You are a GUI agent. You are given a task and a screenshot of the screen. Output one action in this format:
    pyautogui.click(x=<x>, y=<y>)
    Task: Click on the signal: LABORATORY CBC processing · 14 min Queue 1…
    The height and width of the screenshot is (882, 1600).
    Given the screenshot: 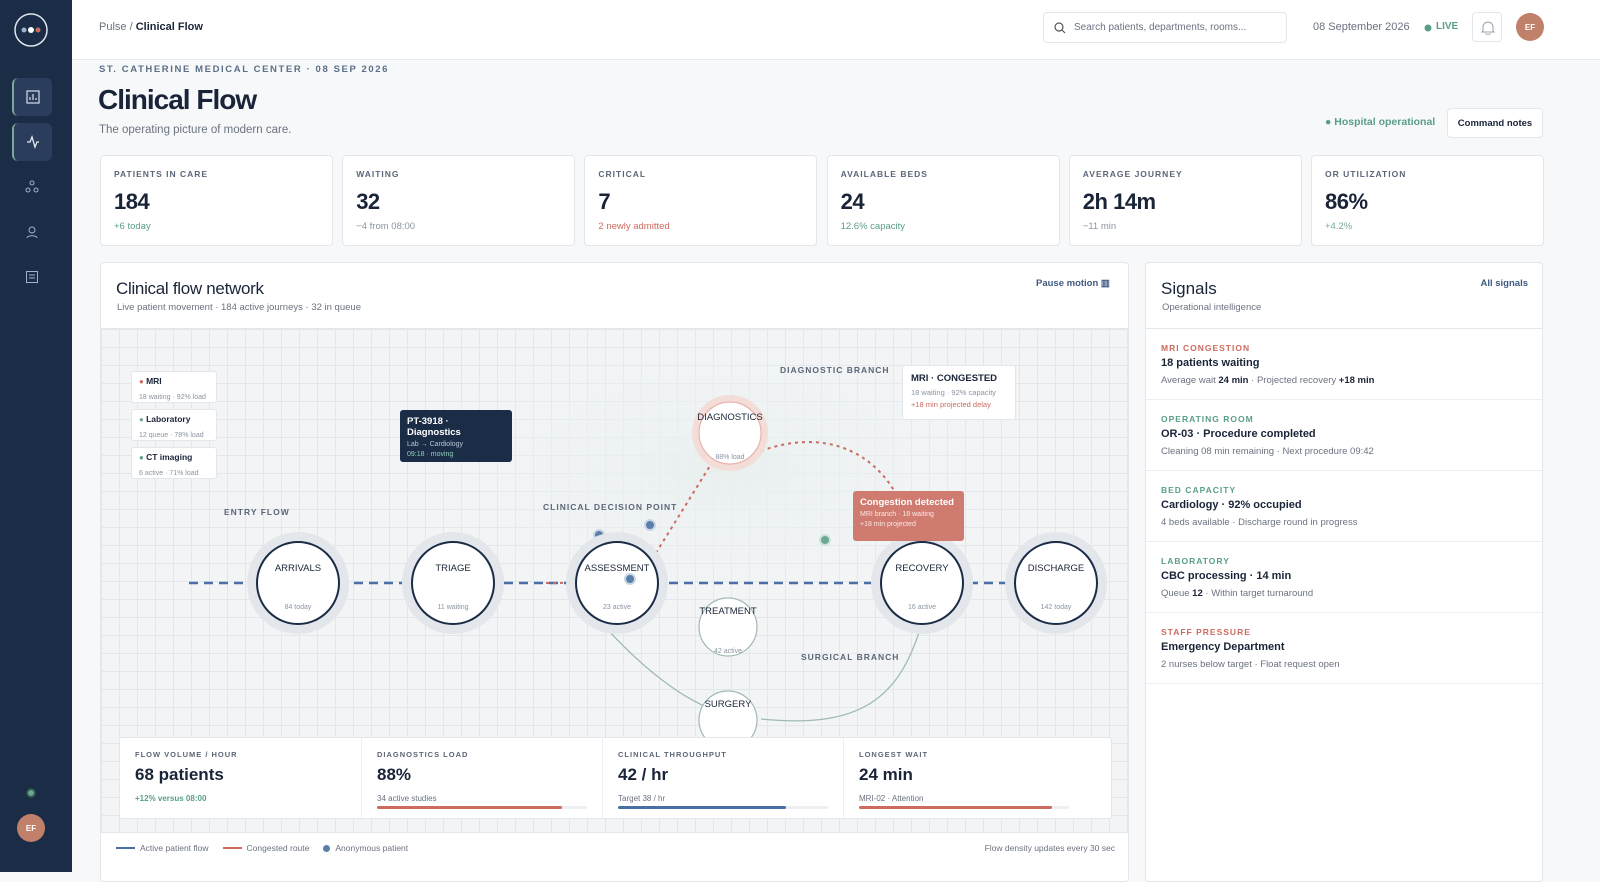 What is the action you would take?
    pyautogui.click(x=1344, y=577)
    